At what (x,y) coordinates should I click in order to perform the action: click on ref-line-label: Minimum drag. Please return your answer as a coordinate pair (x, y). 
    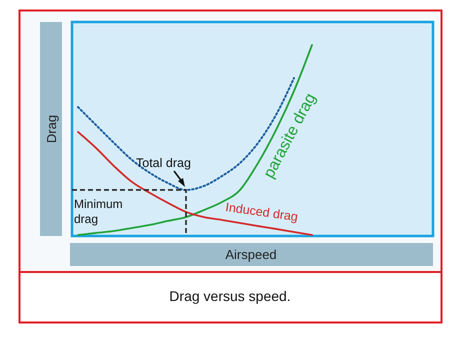
    Looking at the image, I should click on (98, 211).